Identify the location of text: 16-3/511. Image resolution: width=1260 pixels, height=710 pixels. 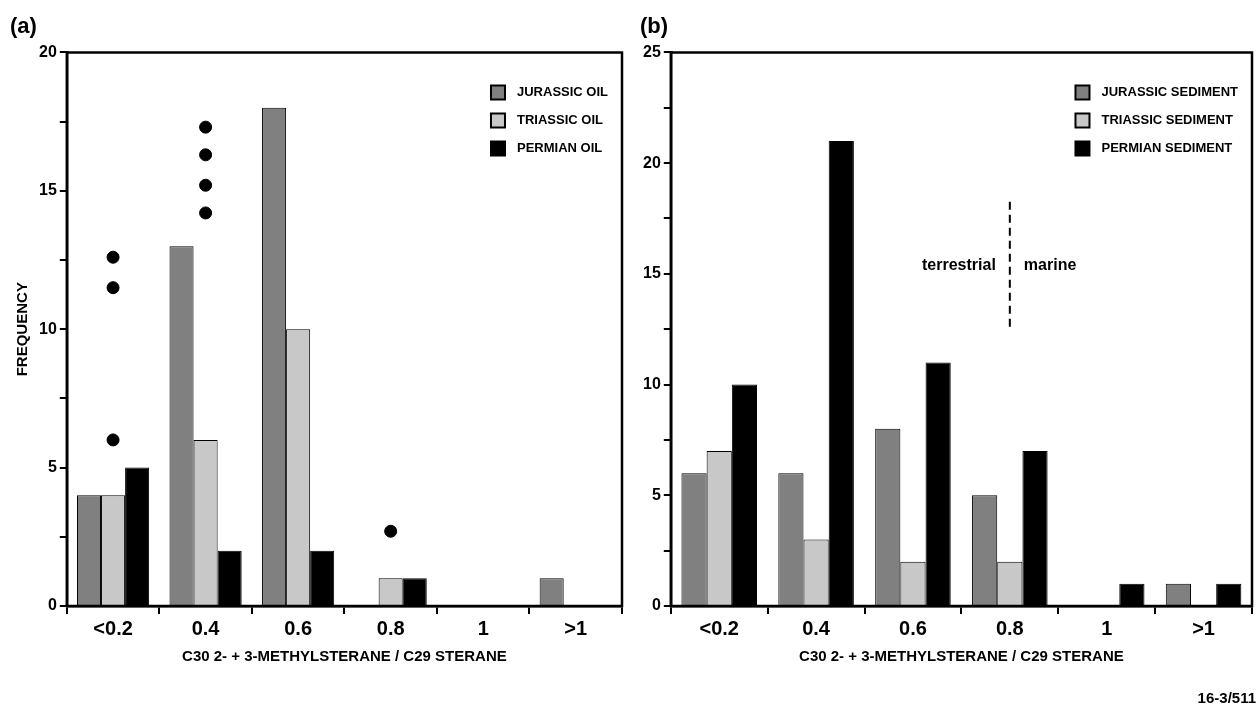
(1226, 697).